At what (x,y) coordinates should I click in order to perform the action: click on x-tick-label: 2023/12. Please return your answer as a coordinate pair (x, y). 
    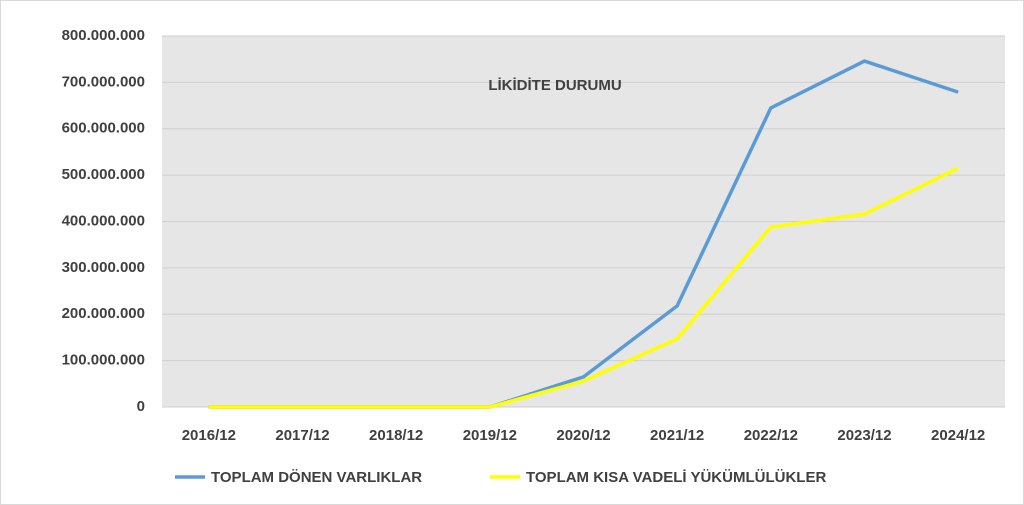
    Looking at the image, I should click on (864, 435).